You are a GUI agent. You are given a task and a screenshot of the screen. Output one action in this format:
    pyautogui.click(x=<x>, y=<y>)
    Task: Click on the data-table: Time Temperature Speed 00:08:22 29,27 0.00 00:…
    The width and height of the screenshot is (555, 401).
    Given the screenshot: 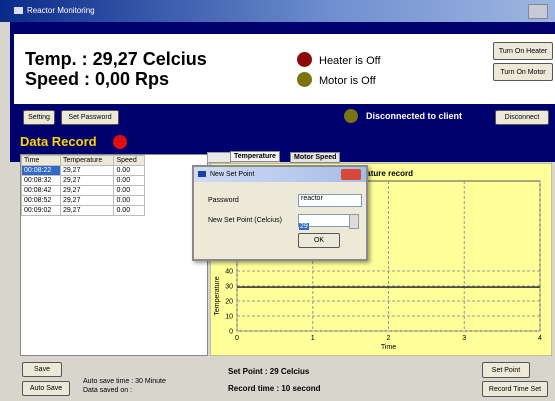 What is the action you would take?
    pyautogui.click(x=83, y=185)
    